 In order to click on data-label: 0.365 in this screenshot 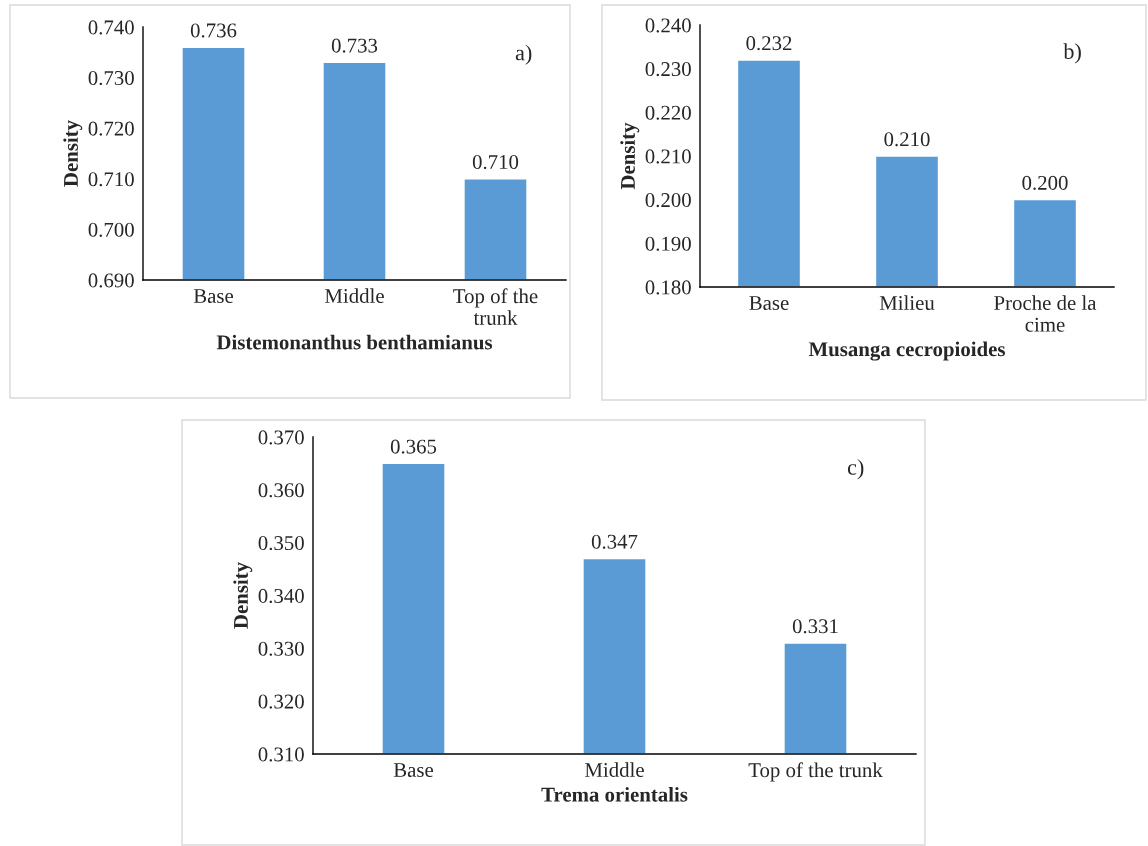, I will do `click(413, 446)`.